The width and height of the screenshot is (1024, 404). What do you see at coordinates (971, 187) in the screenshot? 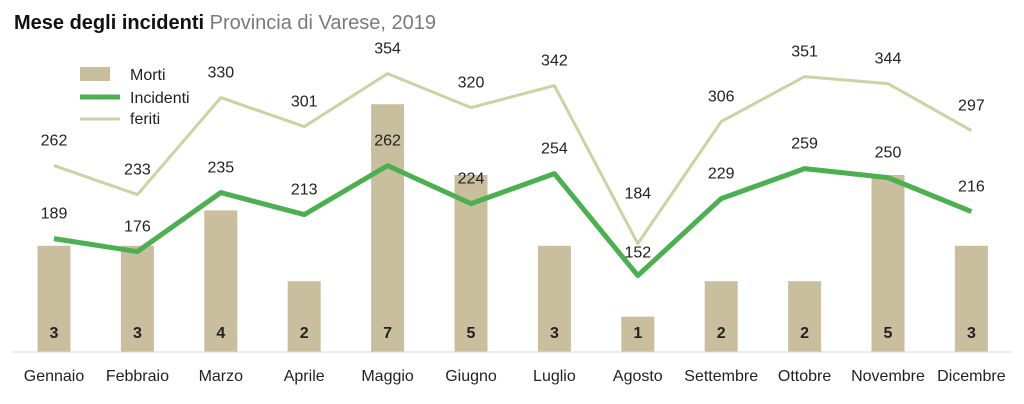
I see `data-label-incidenti: 216` at bounding box center [971, 187].